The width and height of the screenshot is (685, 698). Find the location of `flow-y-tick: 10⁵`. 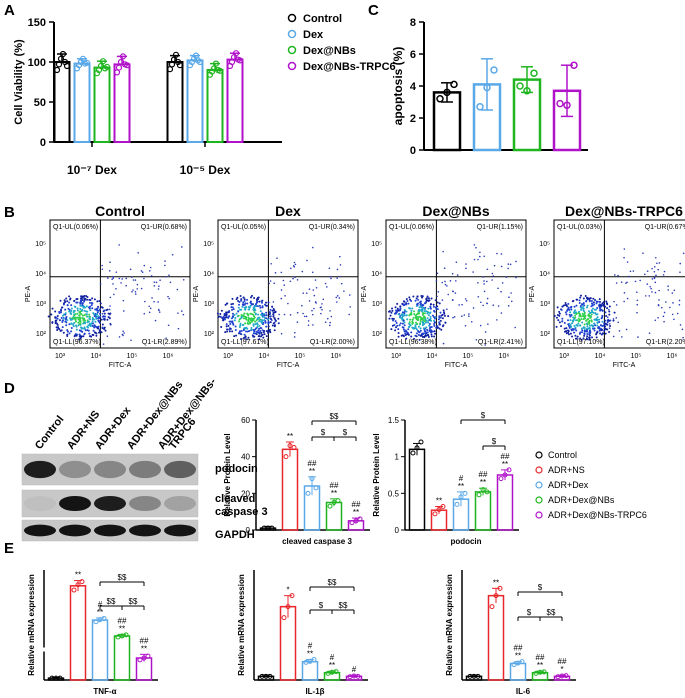

flow-y-tick: 10⁵ is located at coordinates (544, 244).